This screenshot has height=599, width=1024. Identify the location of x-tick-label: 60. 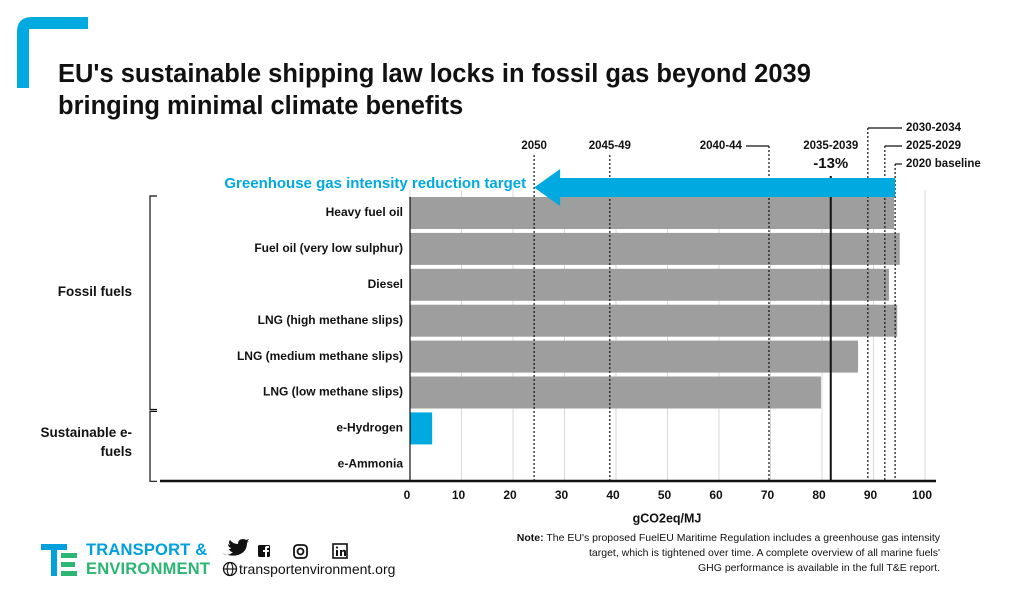
(716, 495).